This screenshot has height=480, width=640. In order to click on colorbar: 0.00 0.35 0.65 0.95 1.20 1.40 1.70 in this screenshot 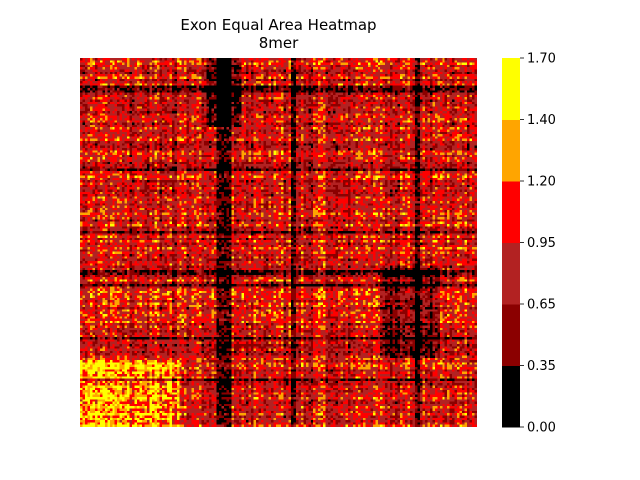, I will do `click(529, 244)`.